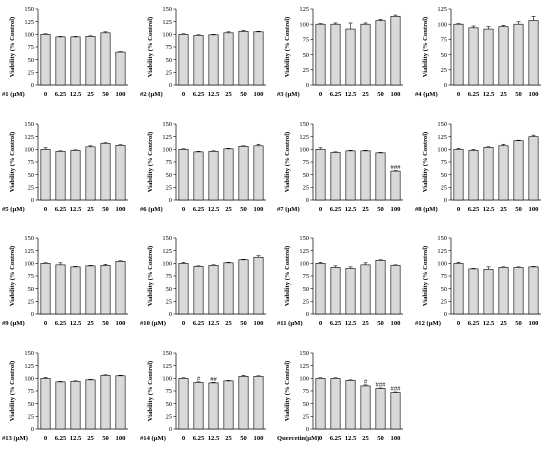  I want to click on x-axis-label: #12 (µM), so click(428, 323).